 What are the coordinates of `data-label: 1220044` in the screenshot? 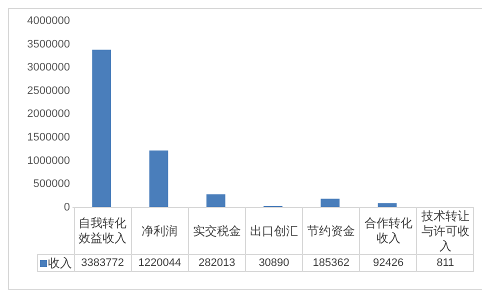 It's located at (159, 263).